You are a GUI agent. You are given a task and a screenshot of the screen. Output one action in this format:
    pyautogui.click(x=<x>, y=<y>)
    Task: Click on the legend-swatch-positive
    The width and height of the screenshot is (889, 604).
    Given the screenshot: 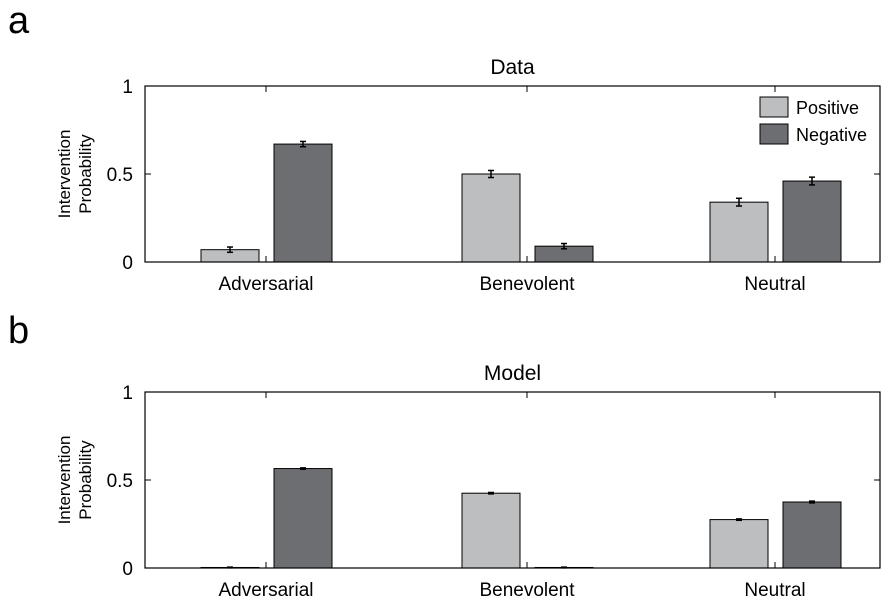 What is the action you would take?
    pyautogui.click(x=774, y=107)
    